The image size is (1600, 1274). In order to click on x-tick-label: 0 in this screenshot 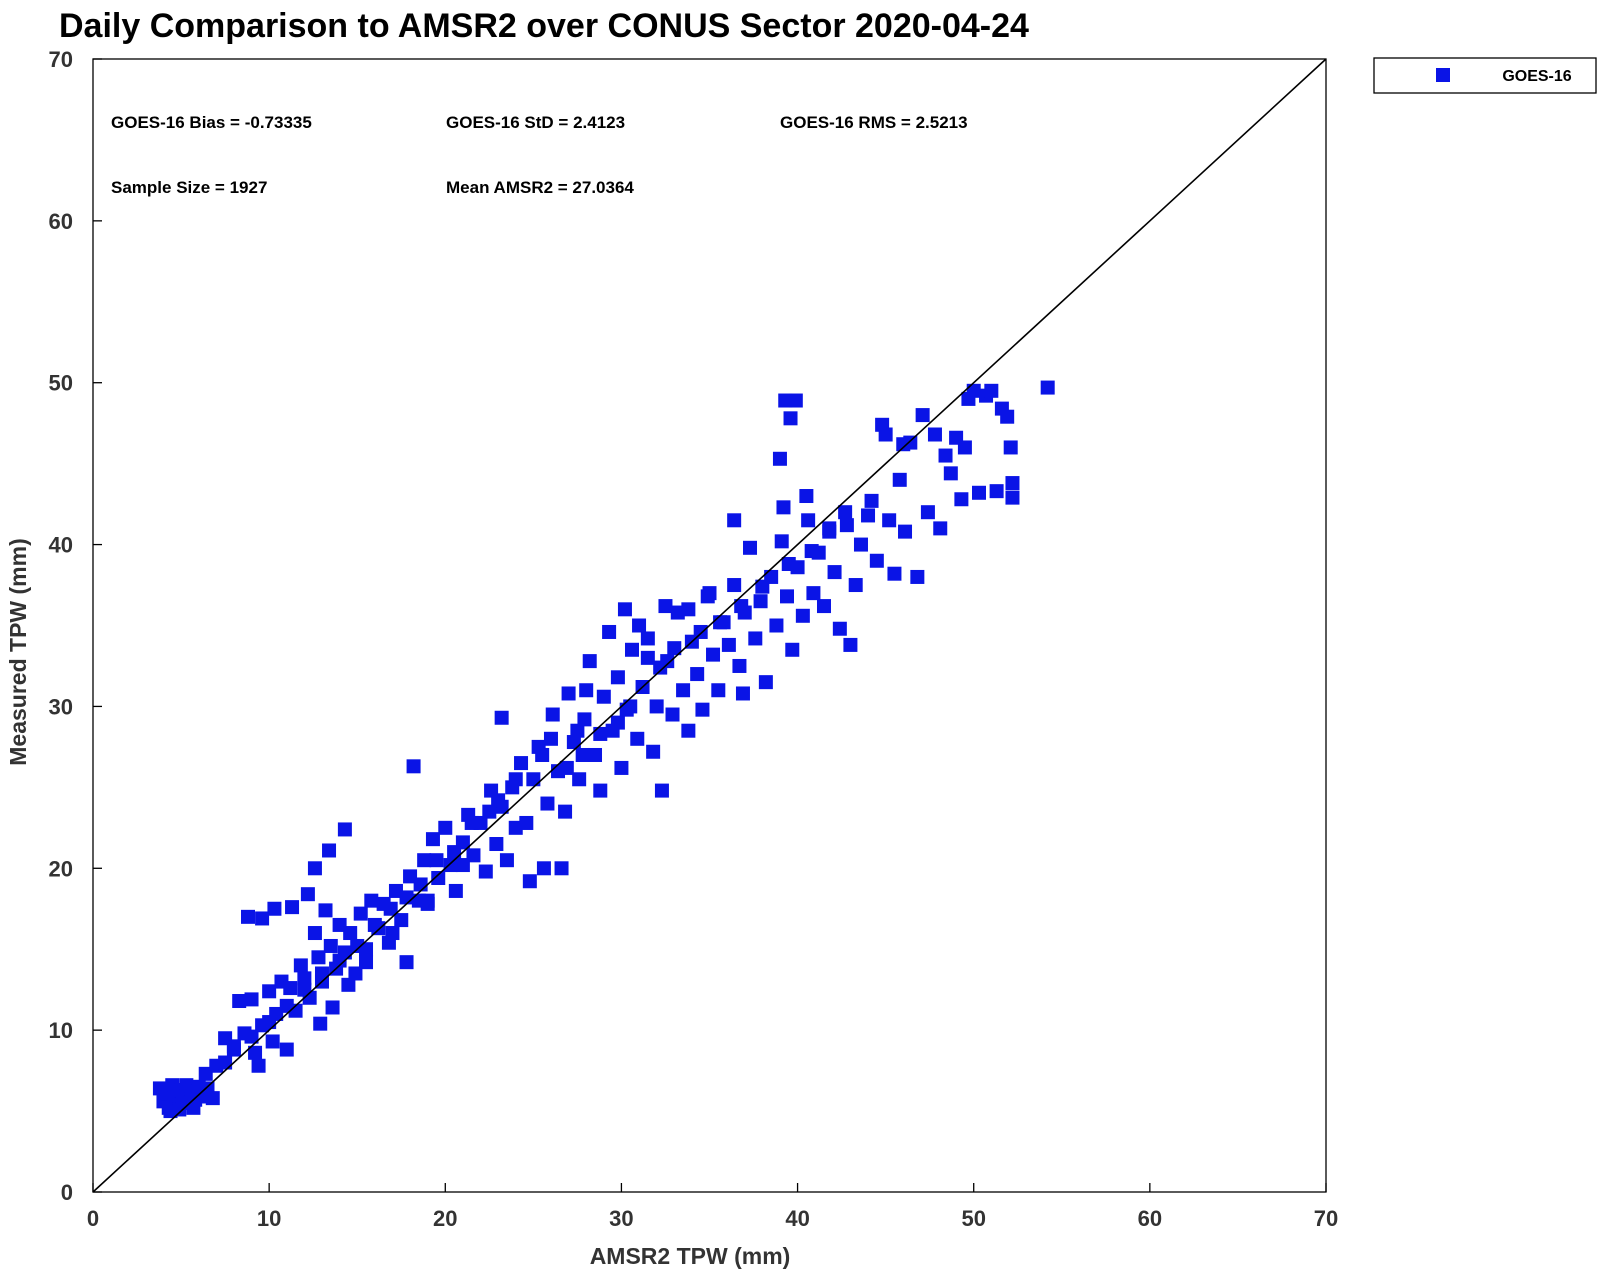, I will do `click(93, 1218)`.